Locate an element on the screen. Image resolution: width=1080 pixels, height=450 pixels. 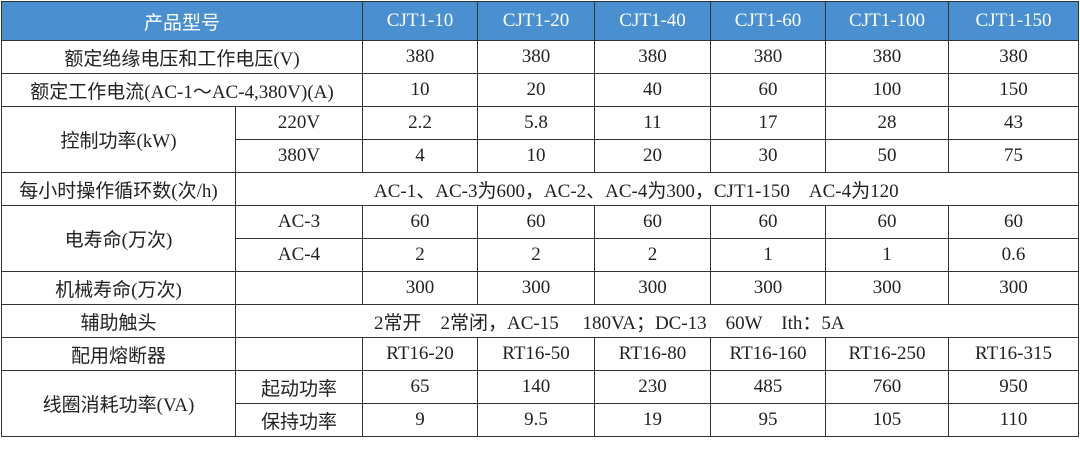
value-cell: 95 is located at coordinates (768, 420).